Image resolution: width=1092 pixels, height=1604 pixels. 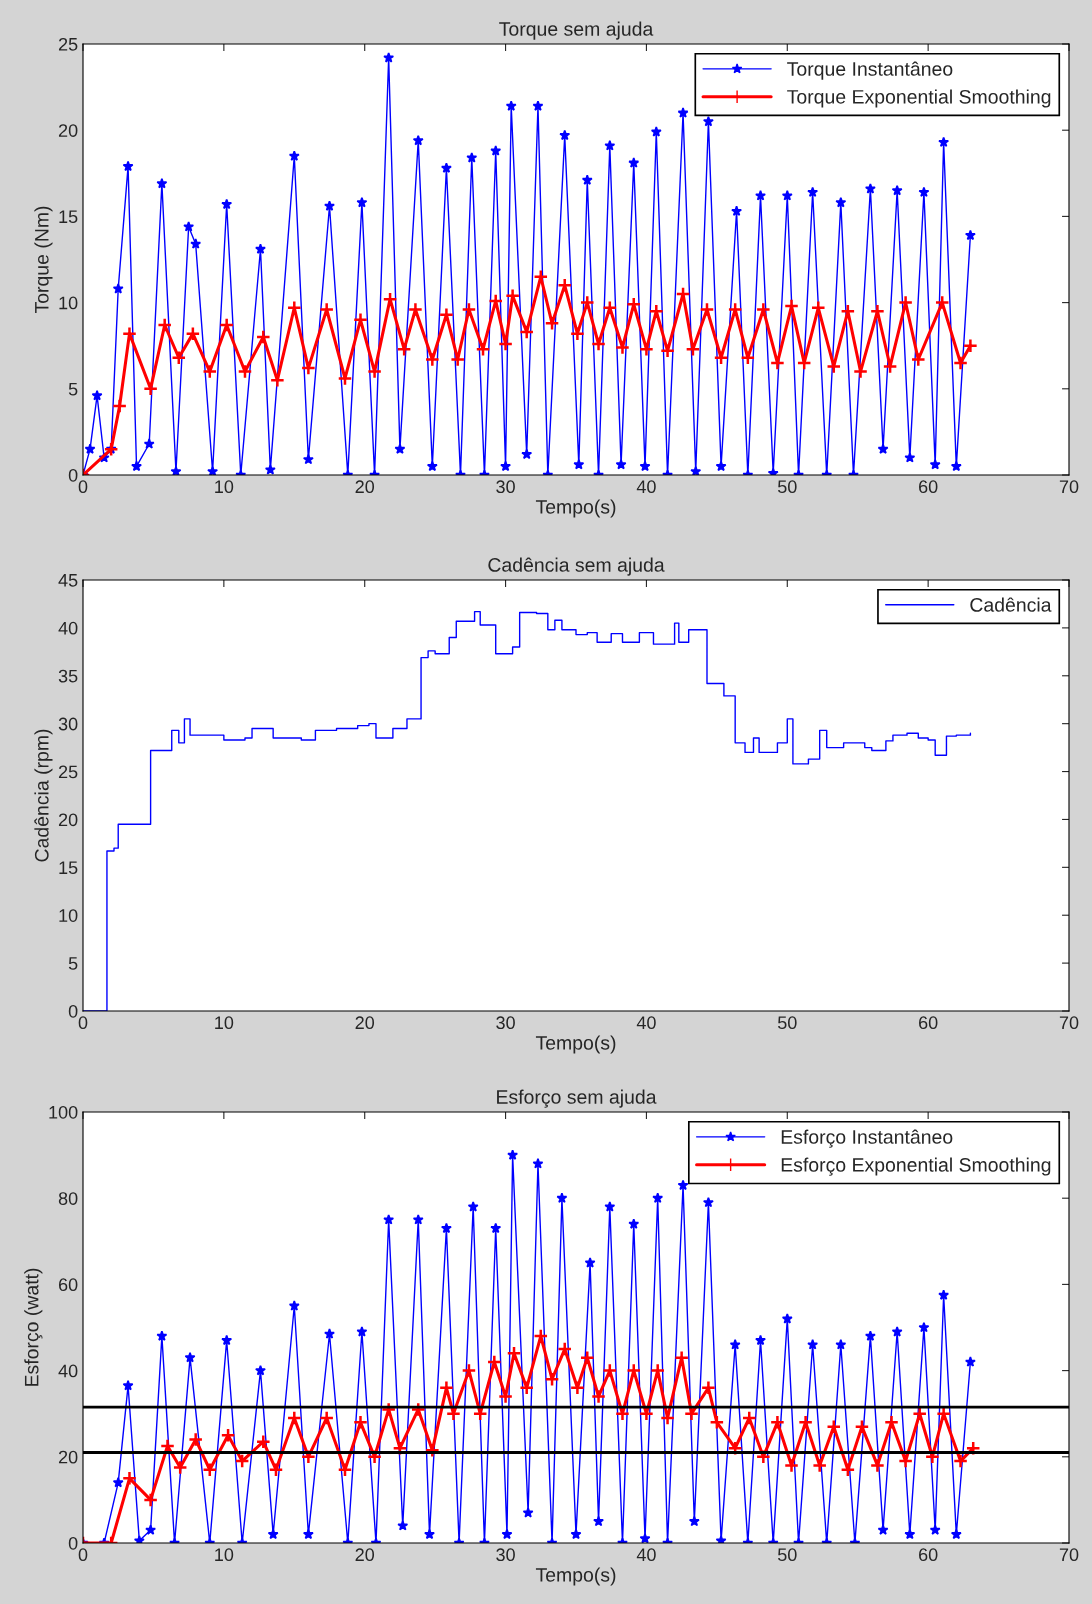 What do you see at coordinates (577, 1098) in the screenshot?
I see `chart-title: Esforço sem ajuda` at bounding box center [577, 1098].